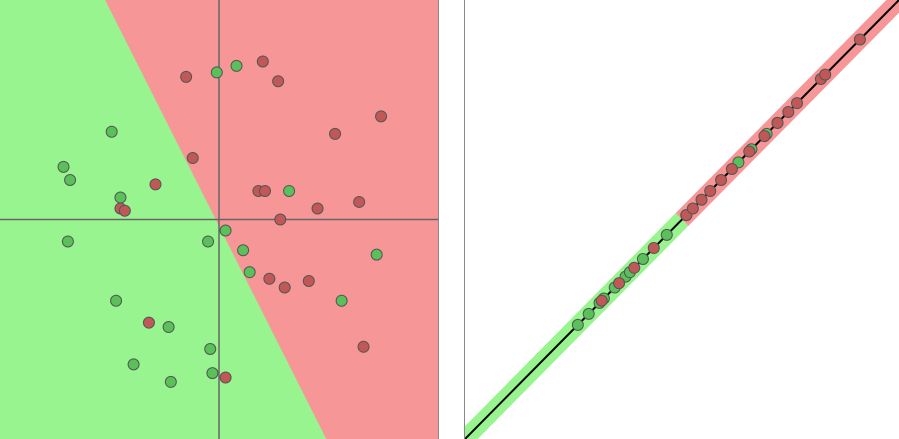 This screenshot has height=439, width=899. I want to click on class-a-band, so click(577, 326).